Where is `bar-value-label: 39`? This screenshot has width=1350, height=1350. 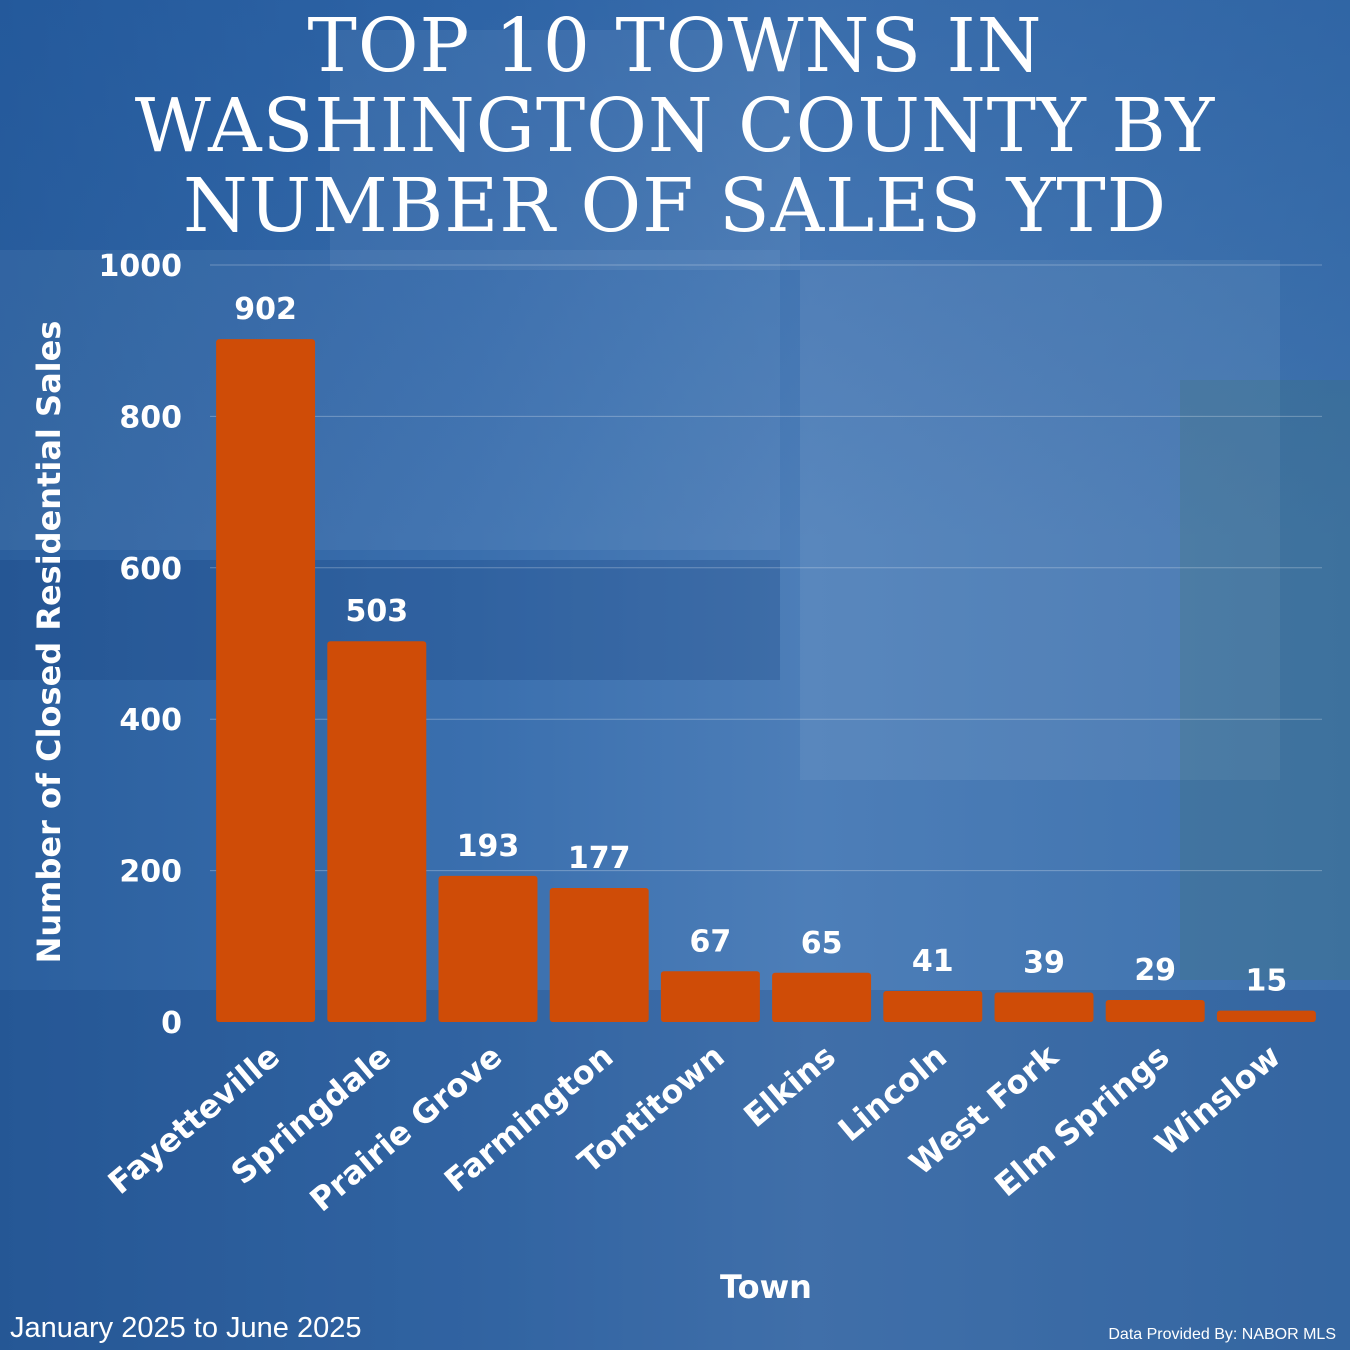 bar-value-label: 39 is located at coordinates (1044, 962).